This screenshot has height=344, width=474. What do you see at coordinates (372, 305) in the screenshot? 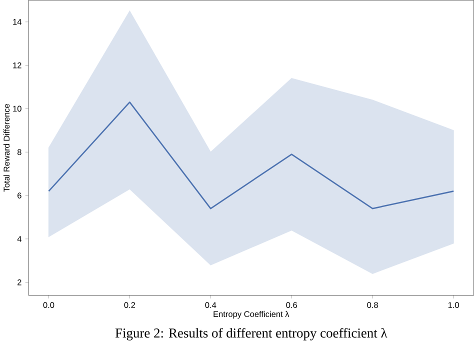
I see `x-tick-label: 0.8` at bounding box center [372, 305].